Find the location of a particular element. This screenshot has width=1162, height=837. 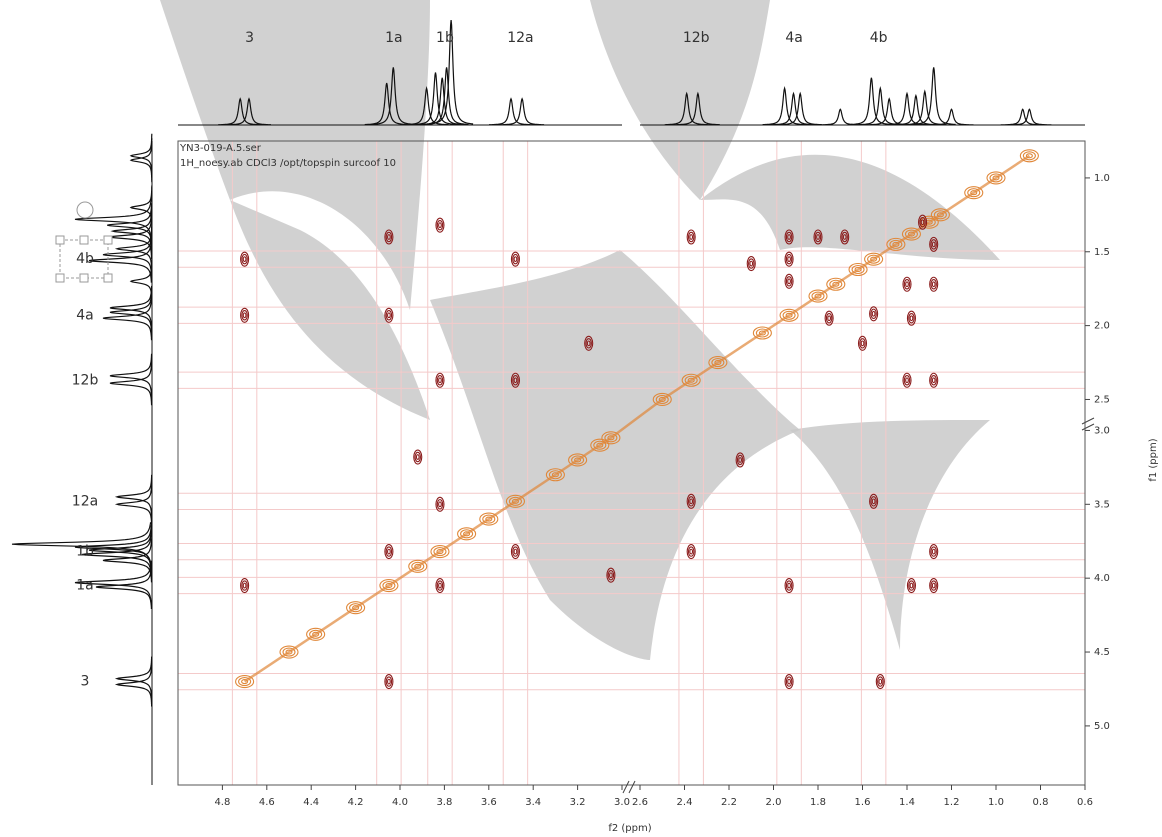

y-tick-label: 3.0 is located at coordinates (1102, 430).